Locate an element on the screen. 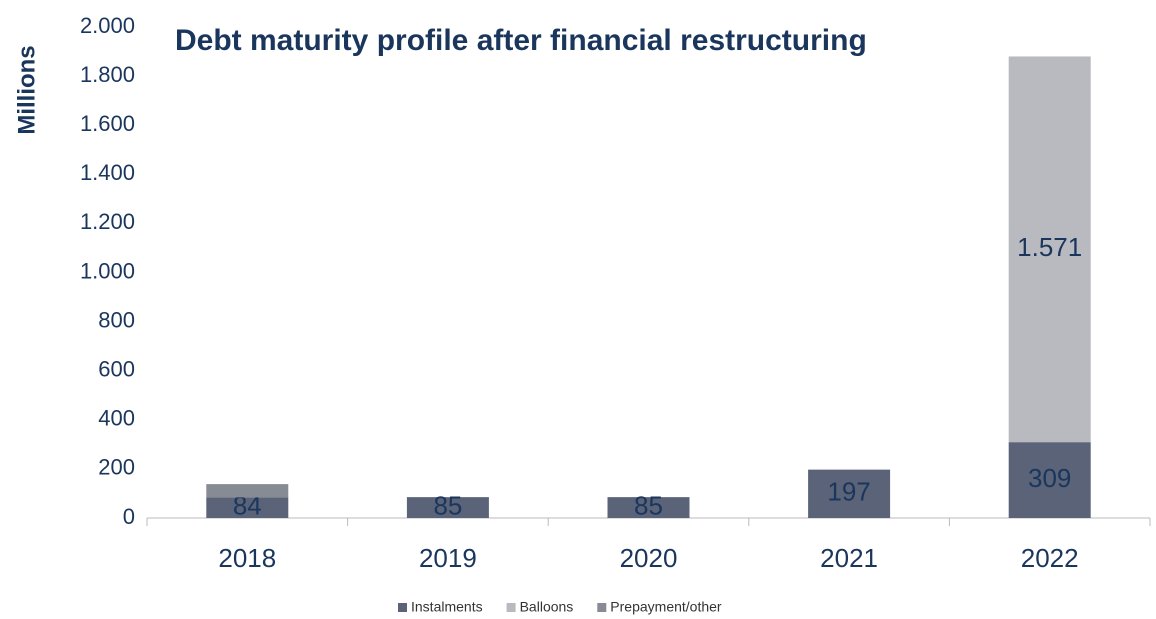  legend-label: Prepayment/other is located at coordinates (666, 607).